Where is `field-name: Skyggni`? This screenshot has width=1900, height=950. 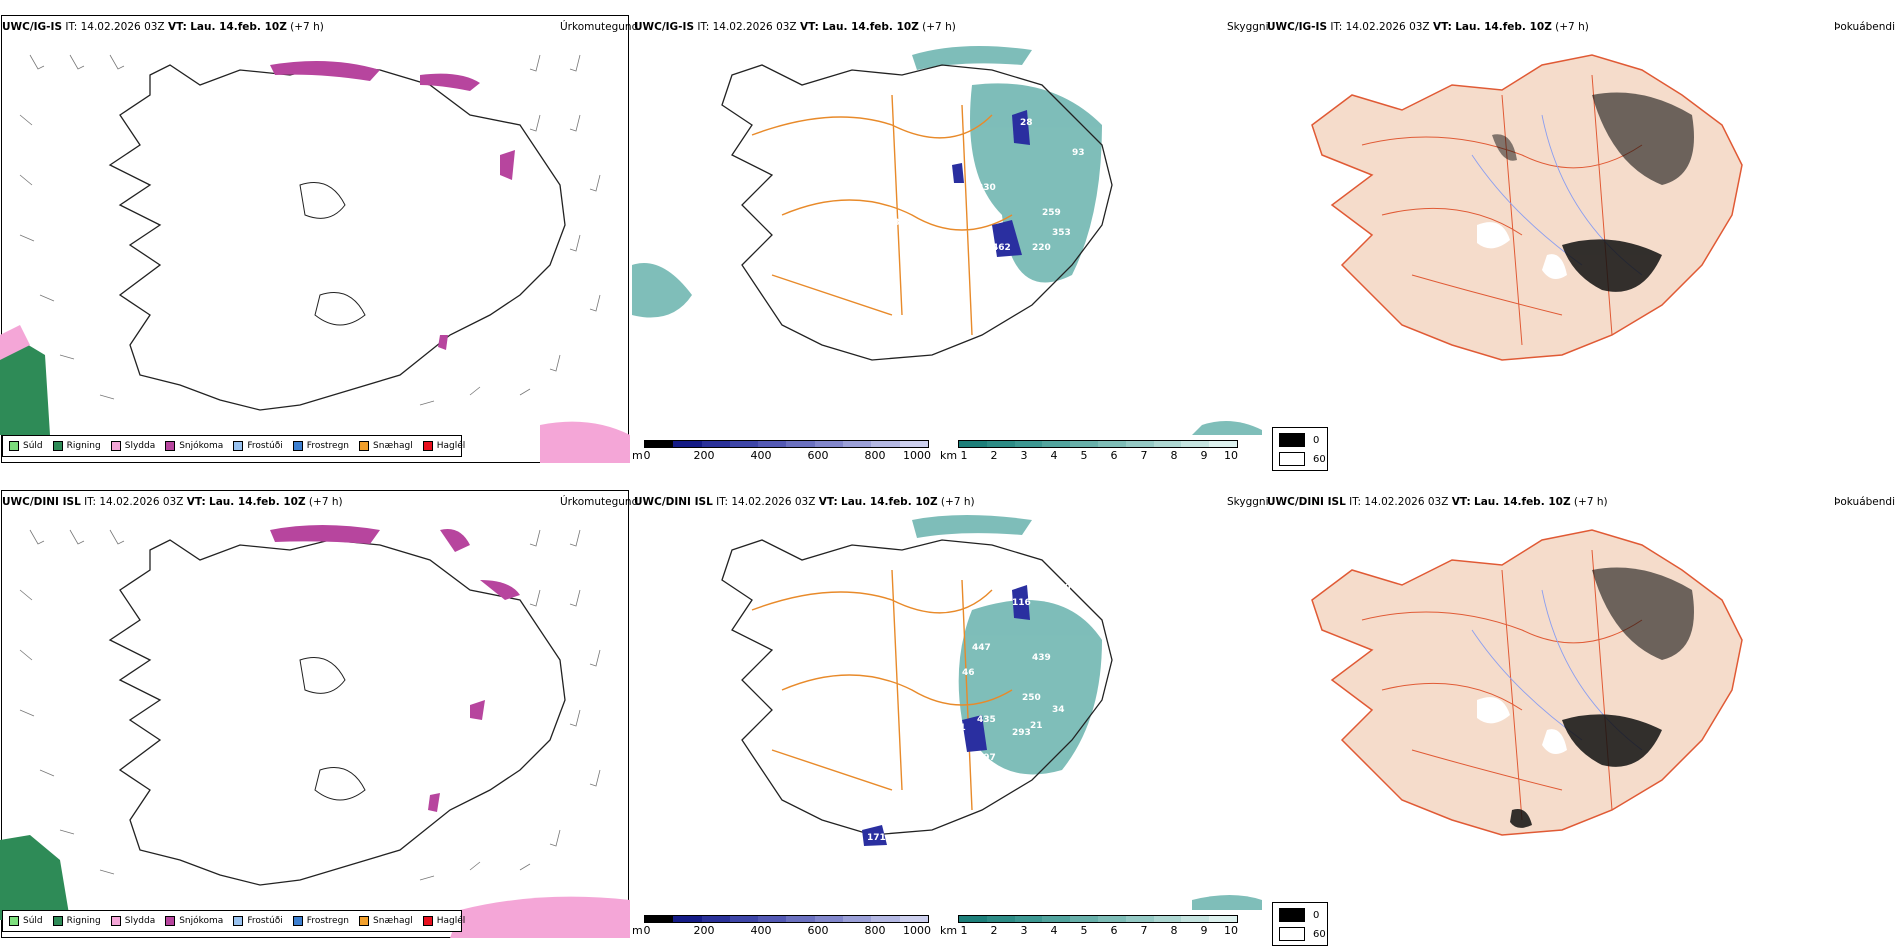 field-name: Skyggni is located at coordinates (1248, 502).